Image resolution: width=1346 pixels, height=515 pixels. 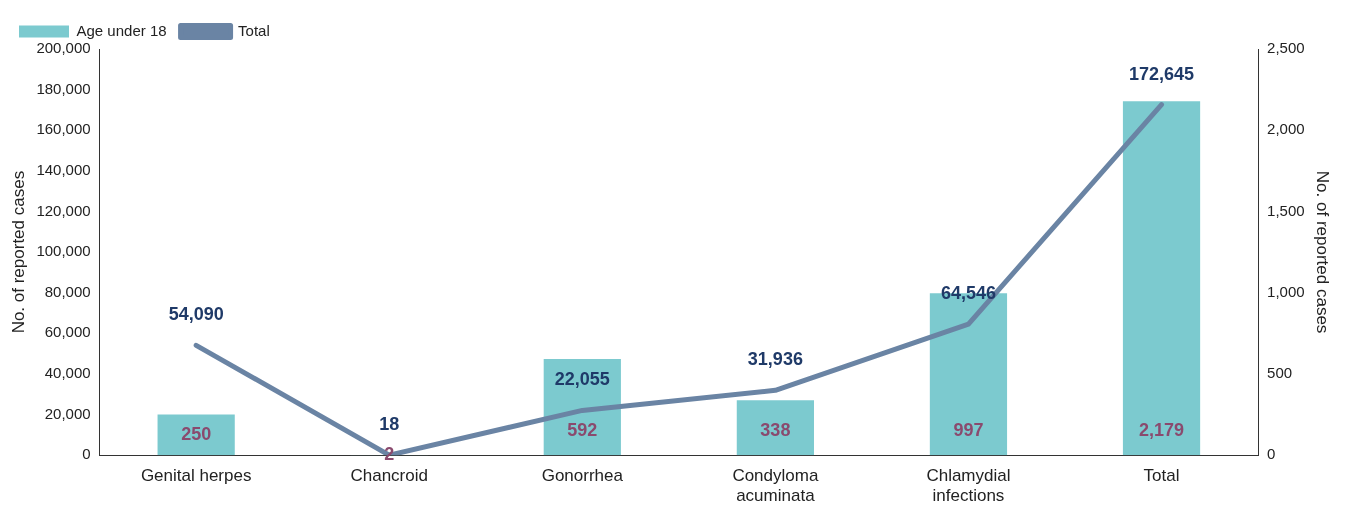 I want to click on x-tick-label: Condyloma acuminata, so click(x=775, y=486).